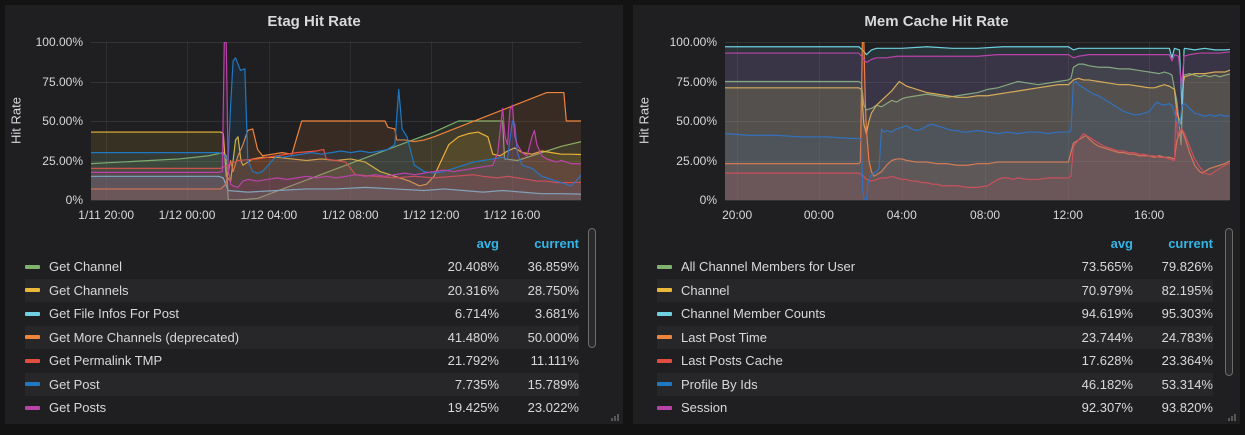  I want to click on panel-title: Etag Hit Rate, so click(314, 21).